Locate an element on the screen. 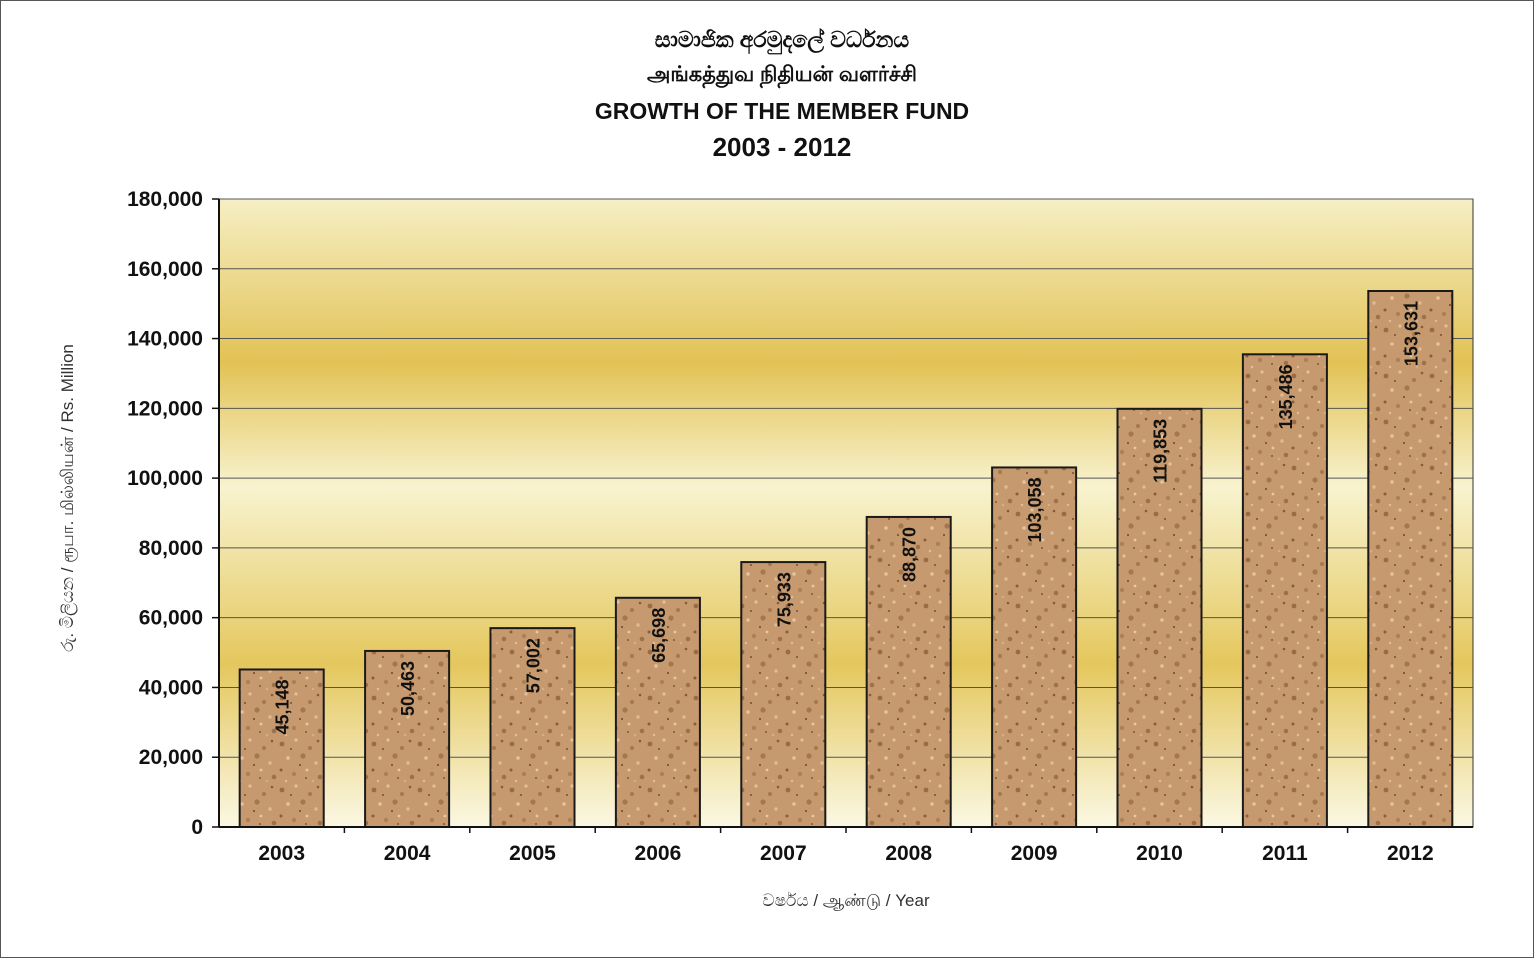 Image resolution: width=1534 pixels, height=958 pixels. y-tick-label: 80,000 is located at coordinates (171, 548).